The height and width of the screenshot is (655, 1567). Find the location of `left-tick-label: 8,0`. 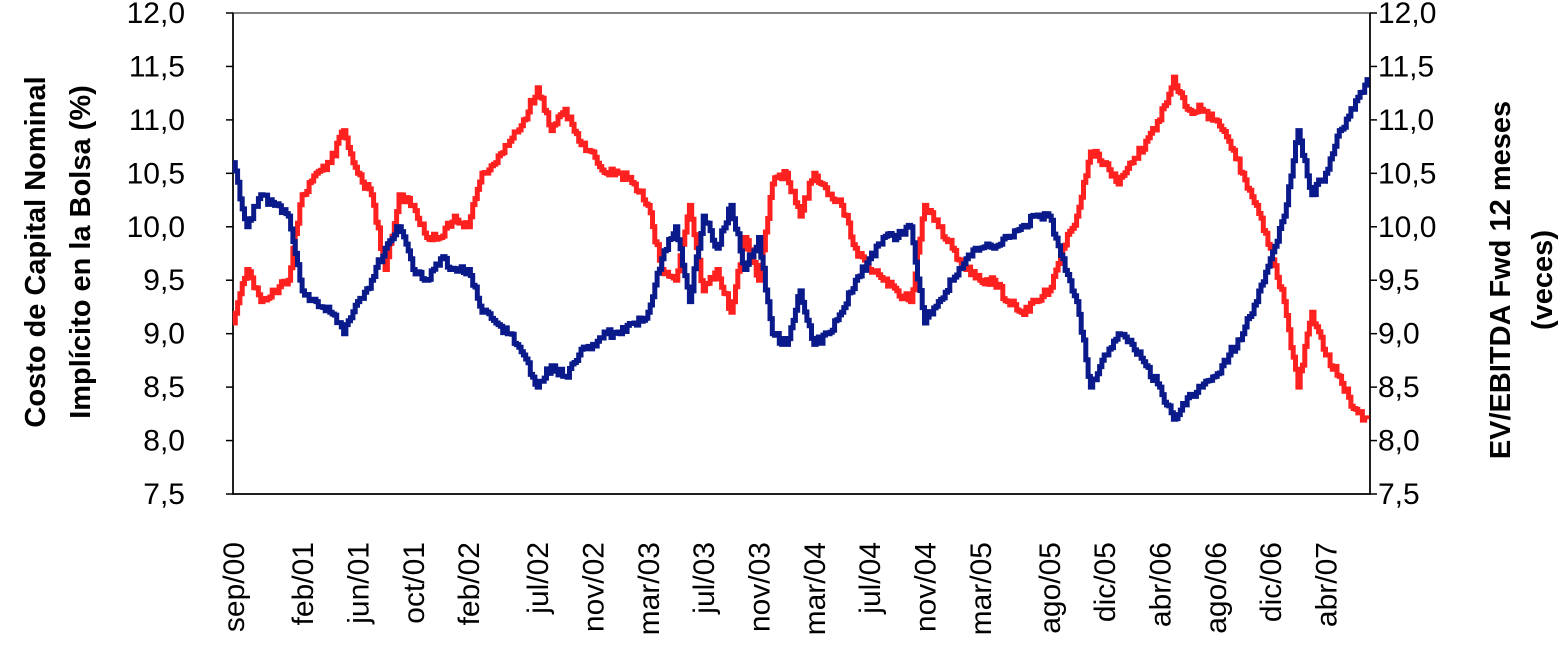

left-tick-label: 8,0 is located at coordinates (164, 441).